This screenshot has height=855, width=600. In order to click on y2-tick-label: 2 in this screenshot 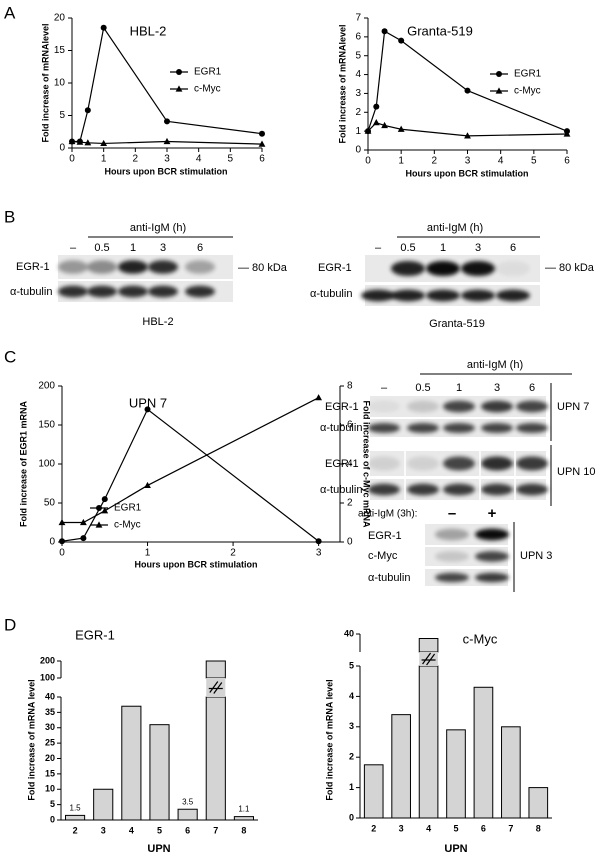, I will do `click(350, 503)`.